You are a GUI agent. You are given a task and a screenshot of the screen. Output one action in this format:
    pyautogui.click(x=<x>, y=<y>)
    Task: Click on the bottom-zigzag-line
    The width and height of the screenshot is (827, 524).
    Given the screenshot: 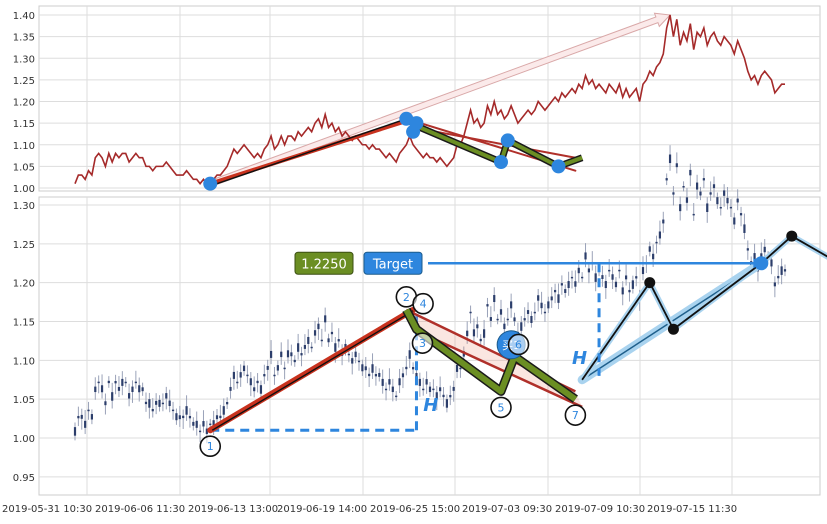 What is the action you would take?
    pyautogui.click(x=490, y=355)
    